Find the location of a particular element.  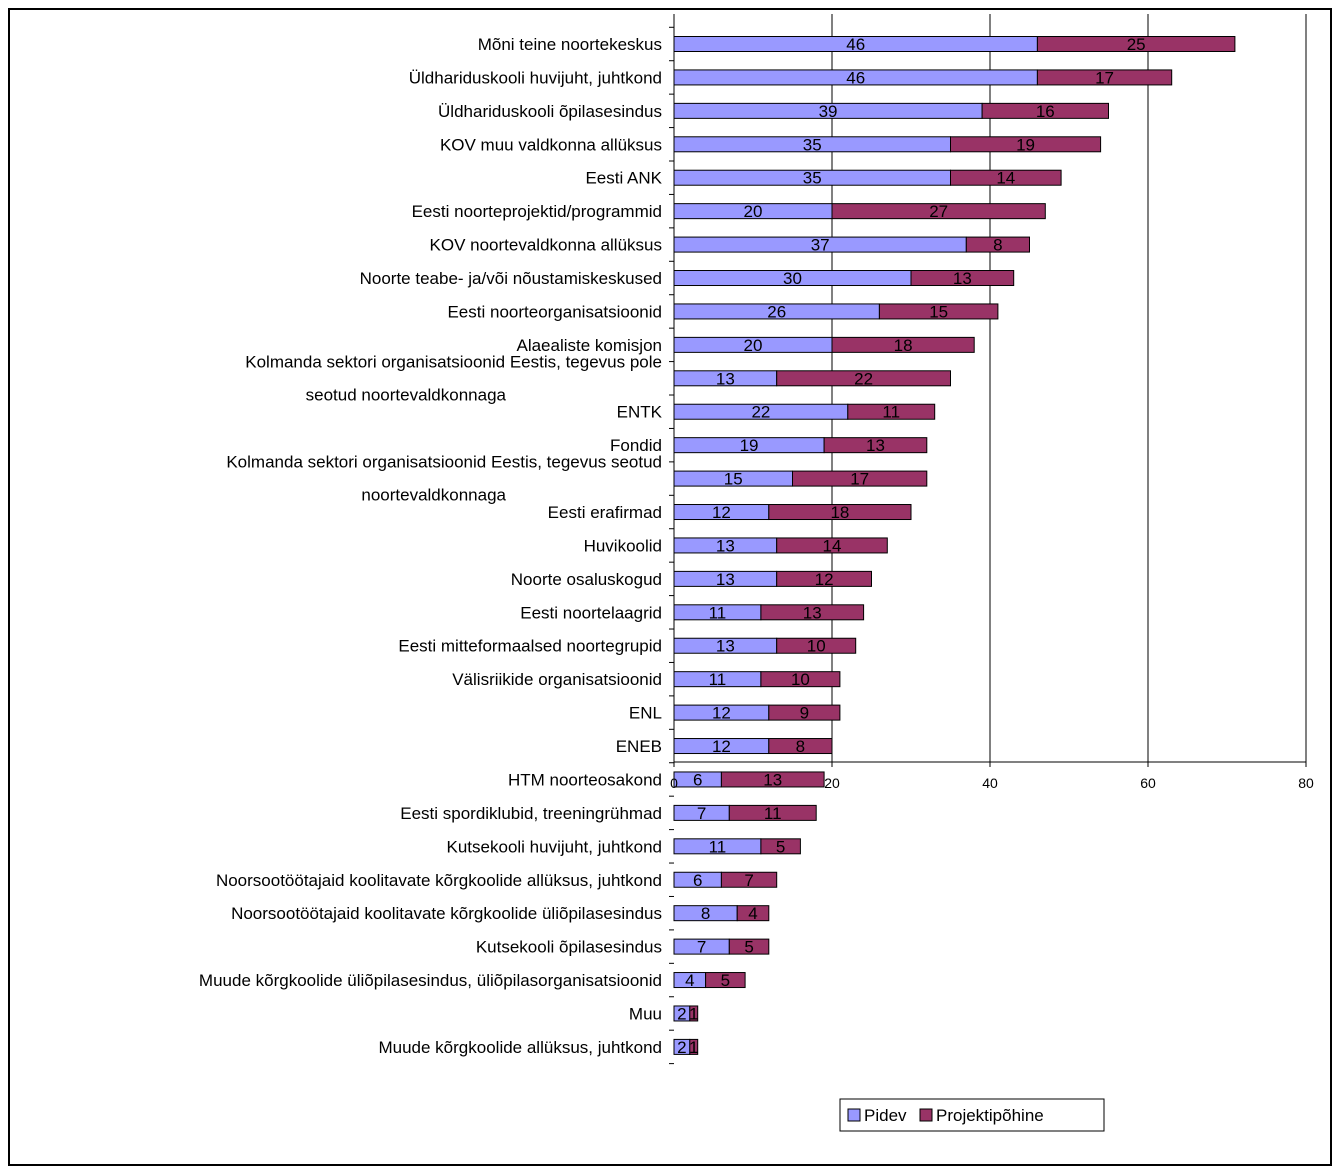

category-label: Eesti erafirmad is located at coordinates (605, 512).